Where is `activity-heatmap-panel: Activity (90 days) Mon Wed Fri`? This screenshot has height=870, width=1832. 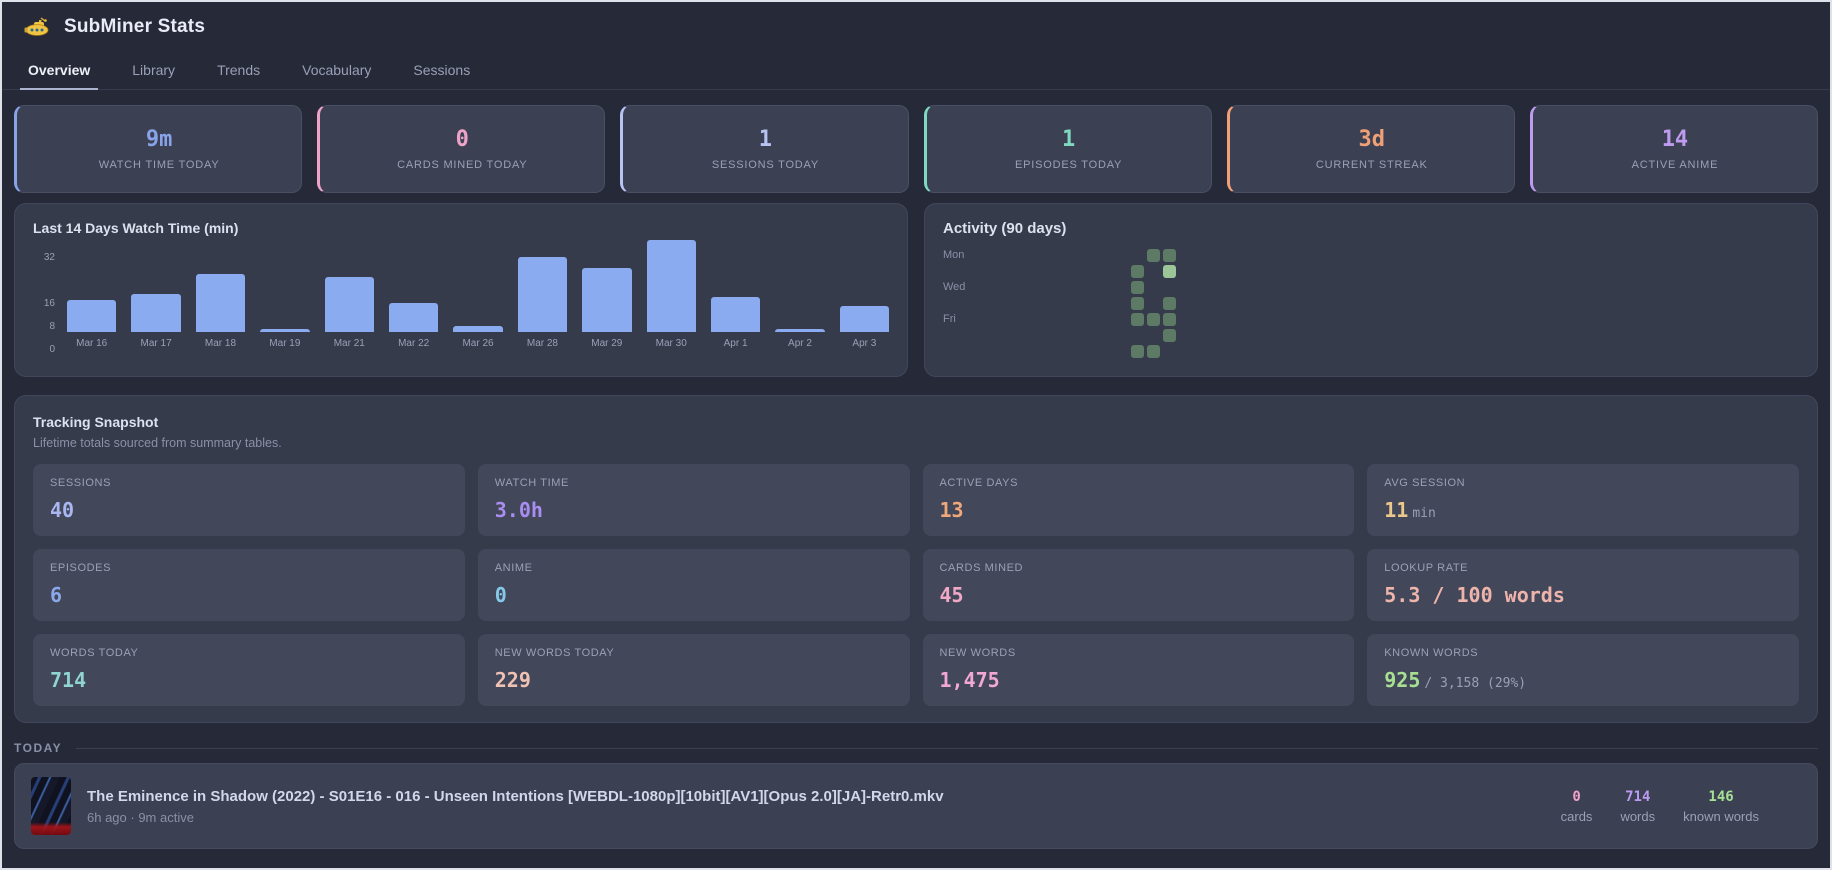 activity-heatmap-panel: Activity (90 days) Mon Wed Fri is located at coordinates (1371, 290).